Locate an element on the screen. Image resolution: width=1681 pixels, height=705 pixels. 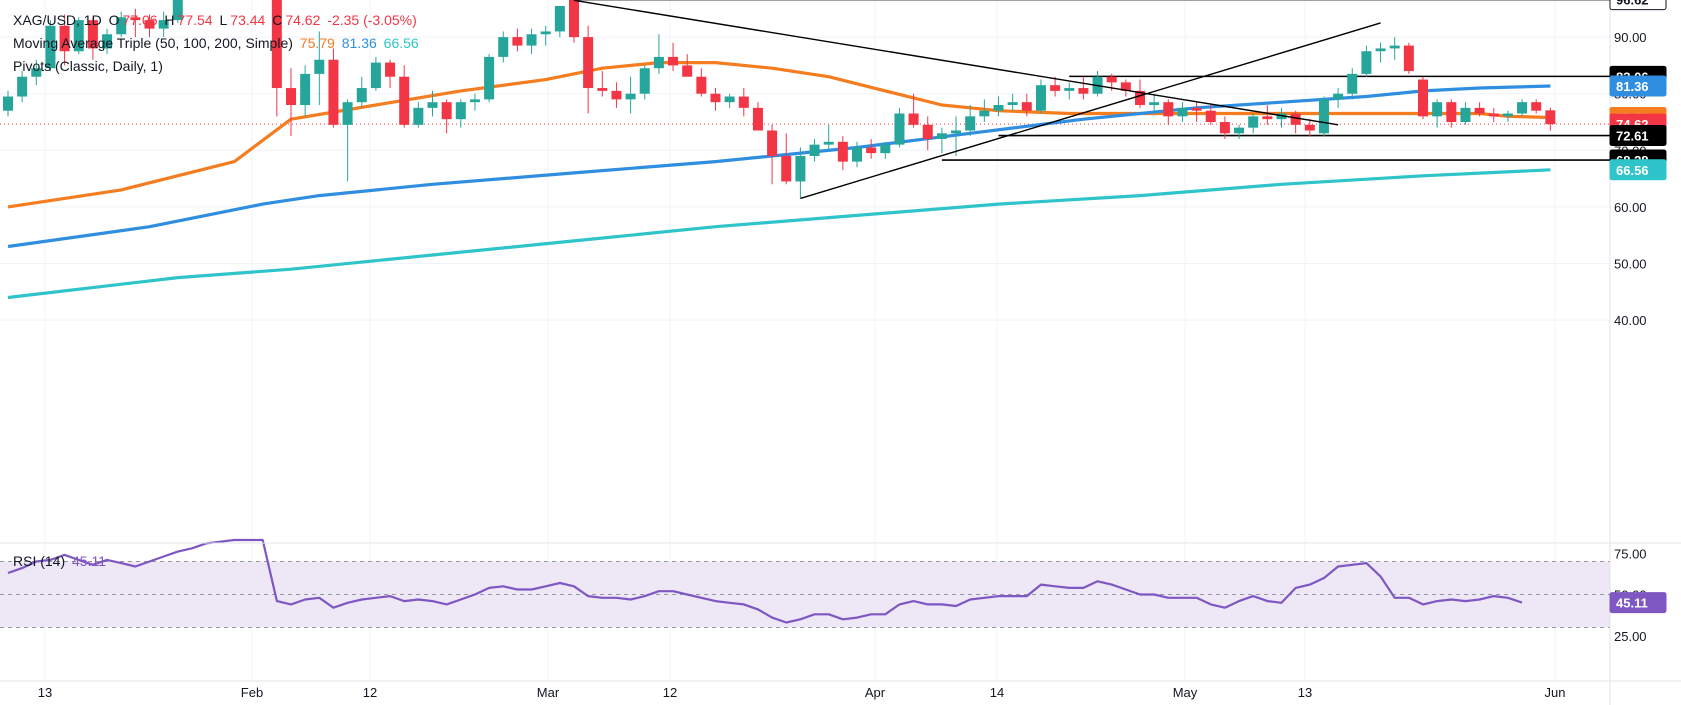
legend-pivots-title: Pivots (Classic, Daily, 1) is located at coordinates (88, 66).